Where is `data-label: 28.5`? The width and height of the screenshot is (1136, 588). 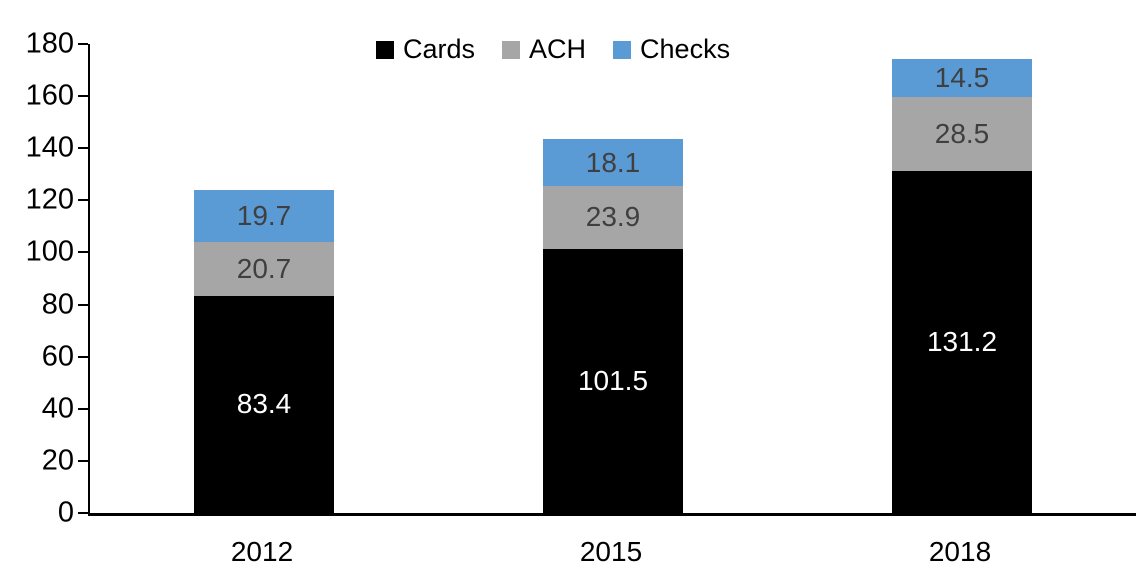
data-label: 28.5 is located at coordinates (962, 134).